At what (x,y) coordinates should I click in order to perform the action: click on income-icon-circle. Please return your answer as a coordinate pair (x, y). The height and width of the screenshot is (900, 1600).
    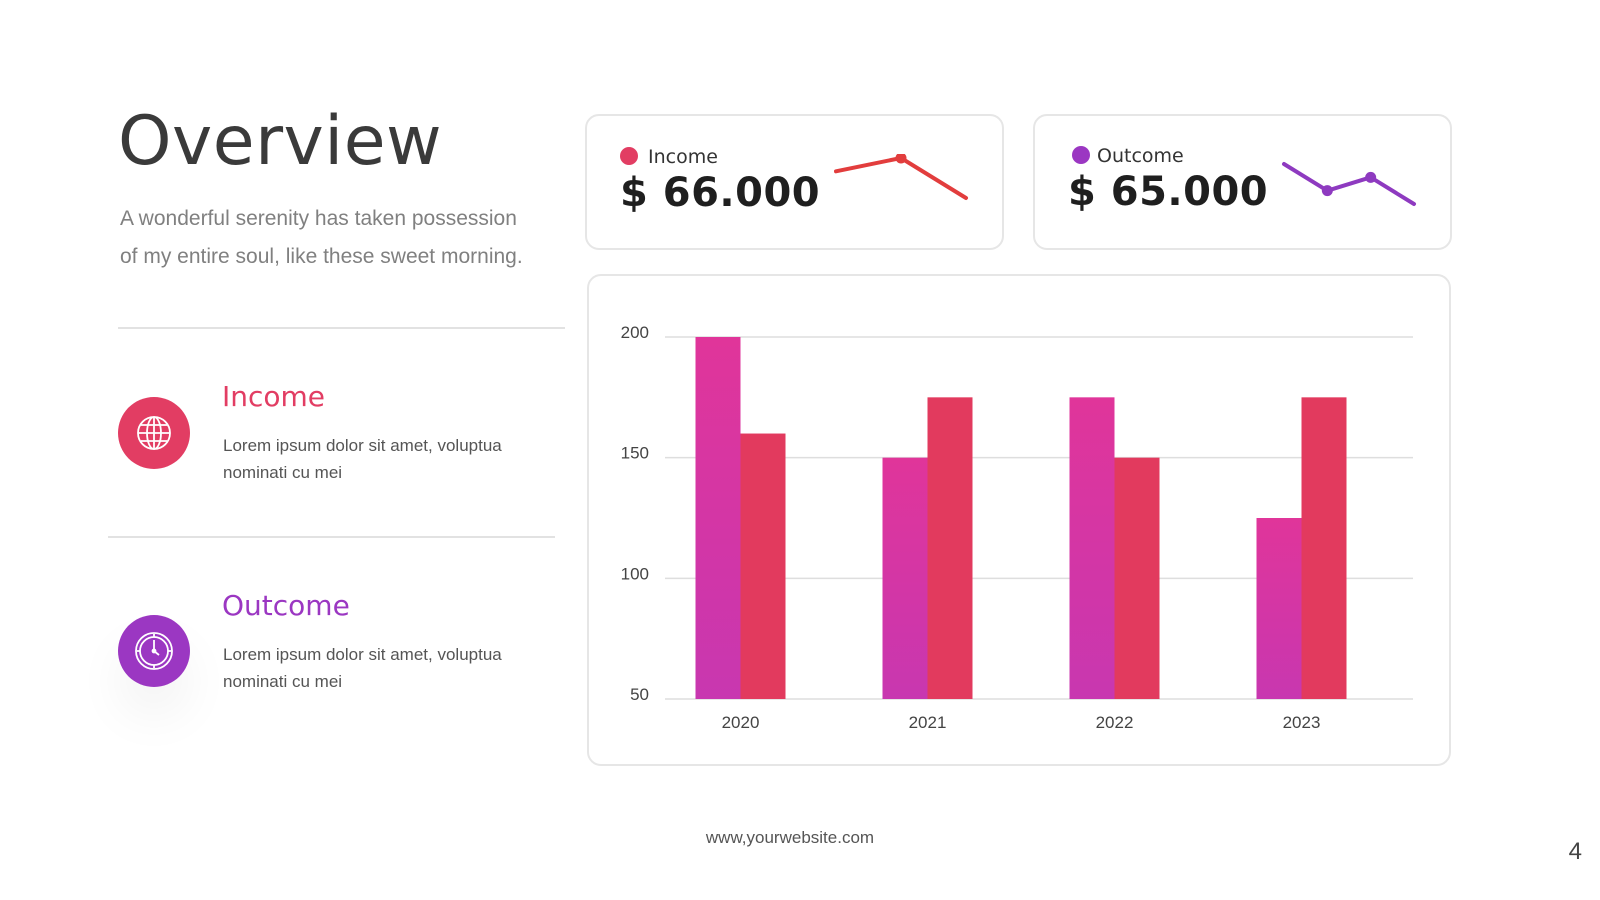
    Looking at the image, I should click on (154, 433).